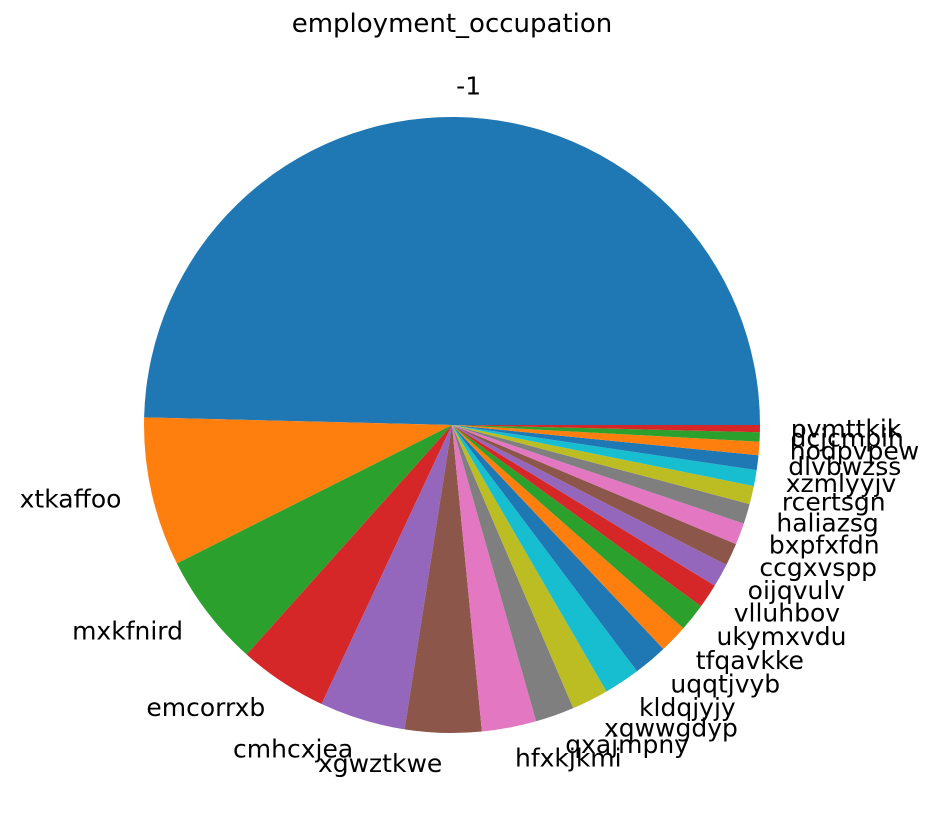 This screenshot has width=943, height=825. I want to click on pie-label-haliazsg: haliazsg, so click(827, 522).